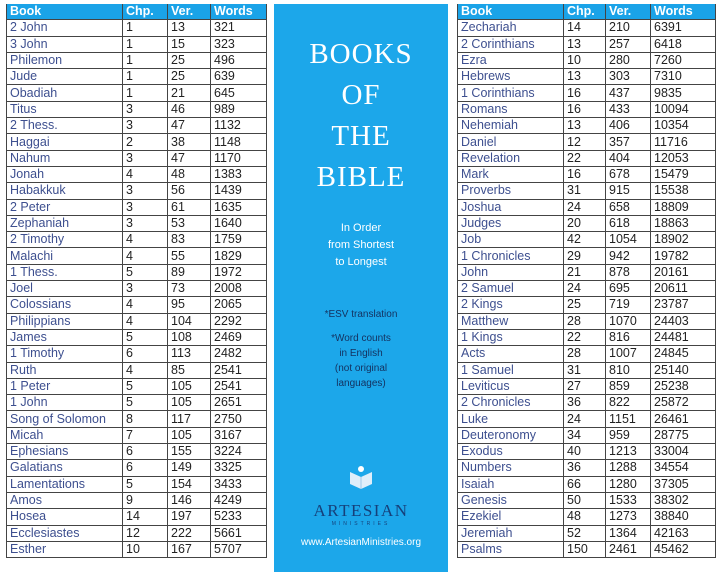 Image resolution: width=720 pixels, height=577 pixels. What do you see at coordinates (64, 289) in the screenshot?
I see `book-name: Joel` at bounding box center [64, 289].